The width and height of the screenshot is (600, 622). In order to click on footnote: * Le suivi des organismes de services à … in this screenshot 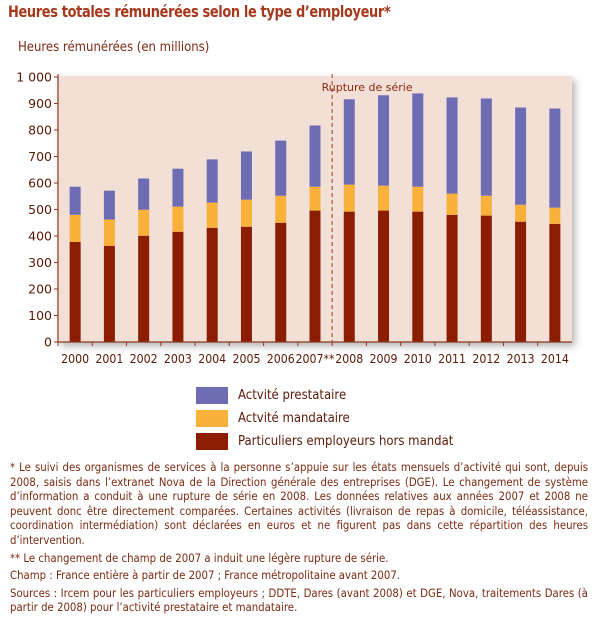, I will do `click(299, 504)`.